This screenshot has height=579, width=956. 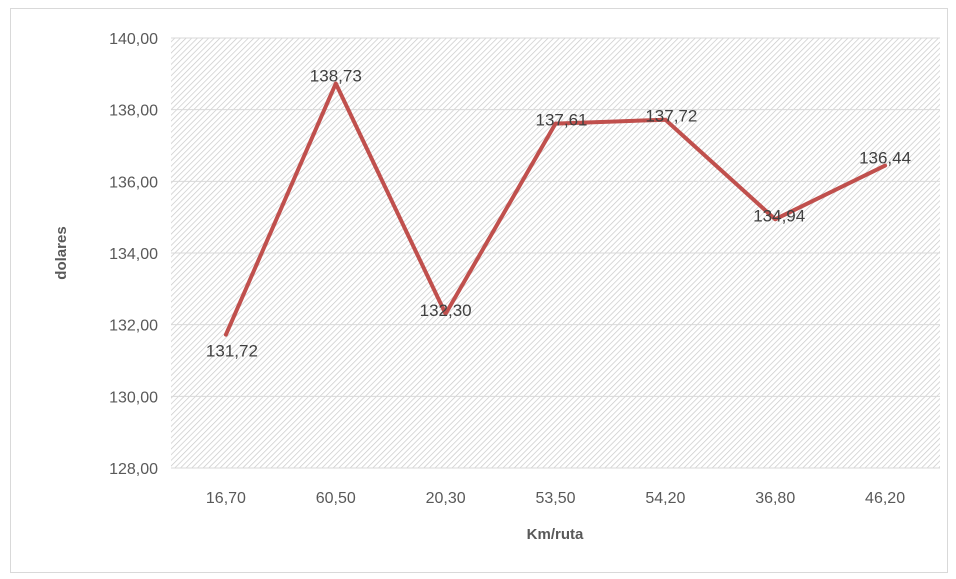 What do you see at coordinates (133, 39) in the screenshot?
I see `y-tick-label: 140,00` at bounding box center [133, 39].